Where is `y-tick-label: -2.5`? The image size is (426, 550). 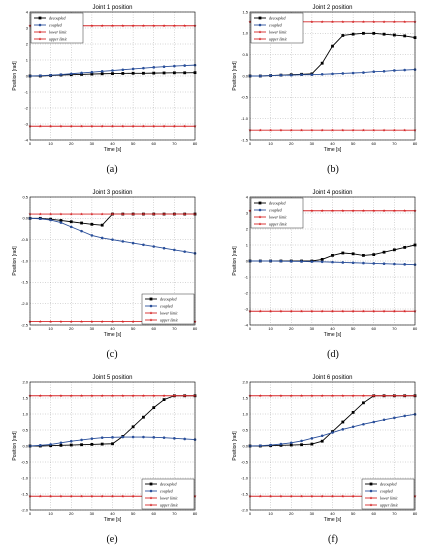
y-tick-label: -2.5 is located at coordinates (25, 324).